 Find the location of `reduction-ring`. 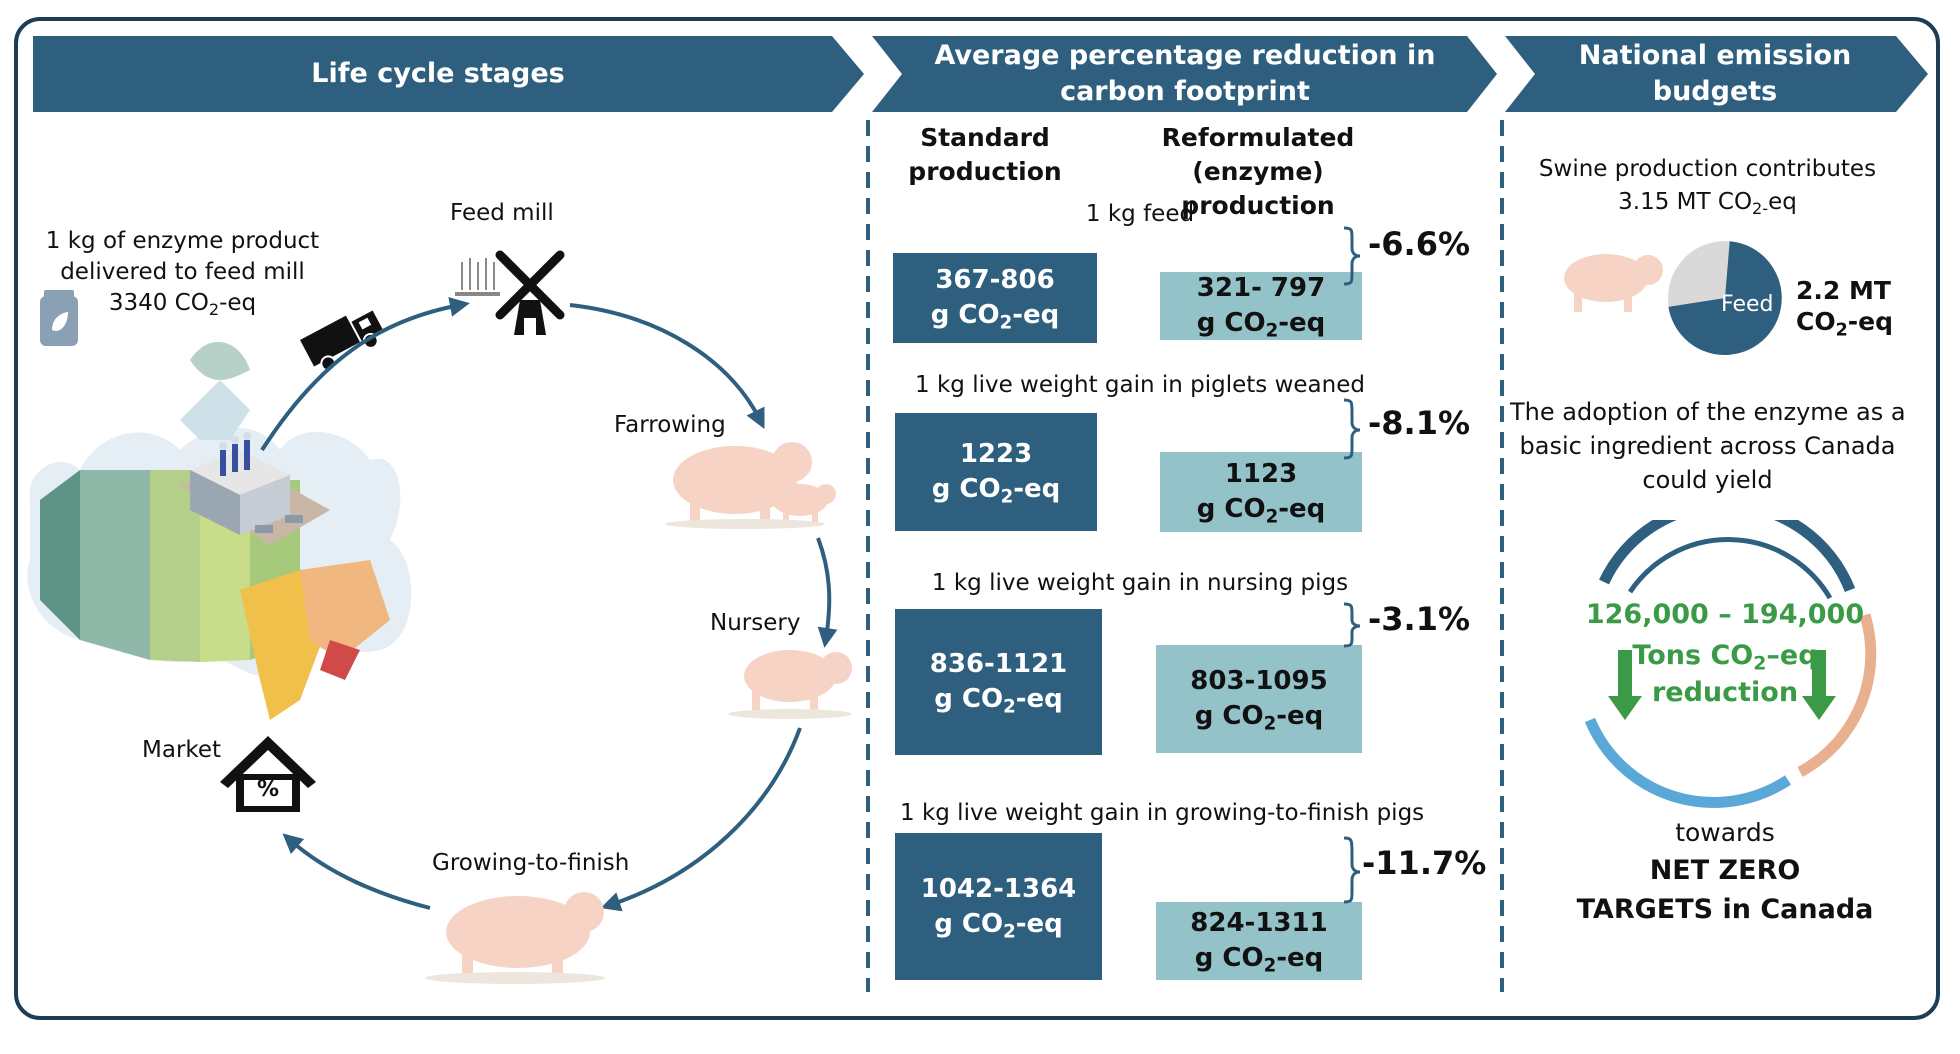

reduction-ring is located at coordinates (1730, 664).